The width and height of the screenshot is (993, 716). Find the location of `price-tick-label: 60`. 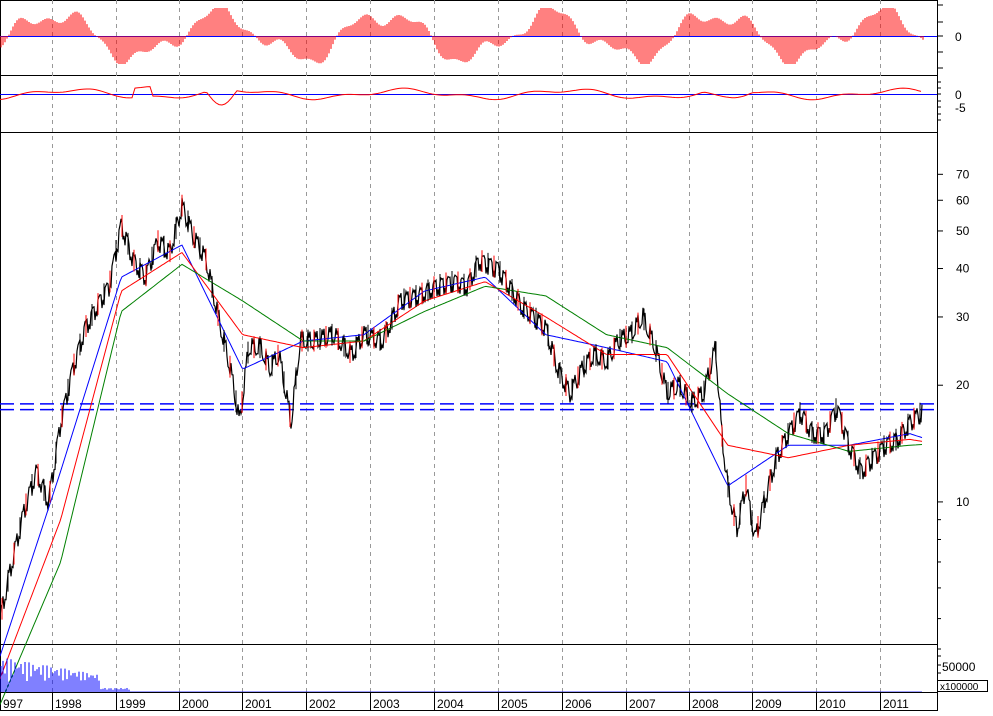

price-tick-label: 60 is located at coordinates (963, 200).